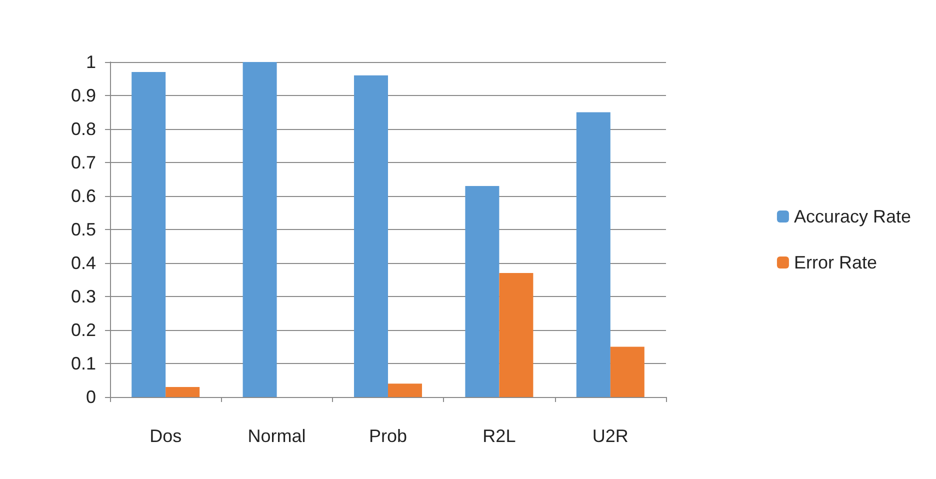 The width and height of the screenshot is (936, 479). I want to click on y-tick-label: 0.8, so click(83, 129).